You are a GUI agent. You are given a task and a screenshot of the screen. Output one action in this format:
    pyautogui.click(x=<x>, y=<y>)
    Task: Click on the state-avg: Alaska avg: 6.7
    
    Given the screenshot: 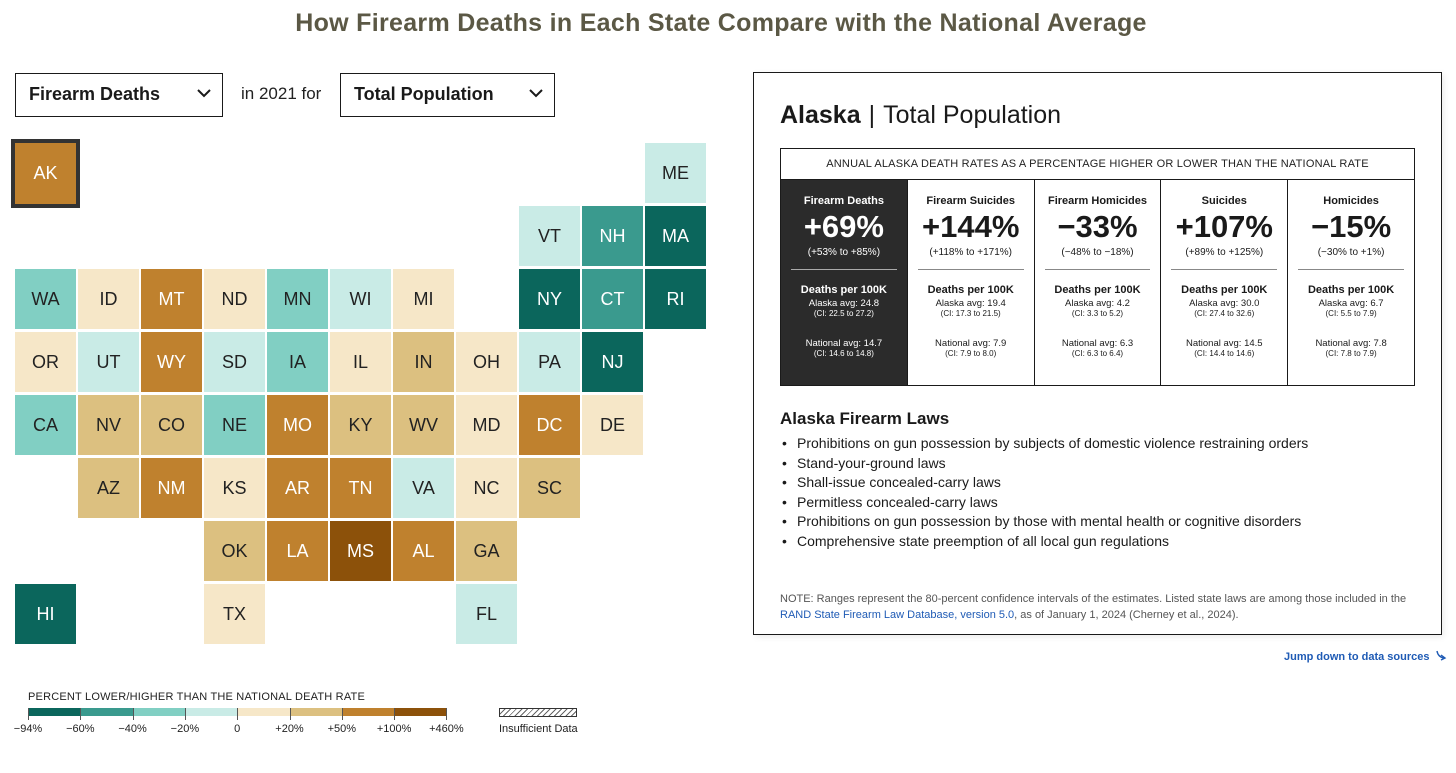 What is the action you would take?
    pyautogui.click(x=1351, y=303)
    